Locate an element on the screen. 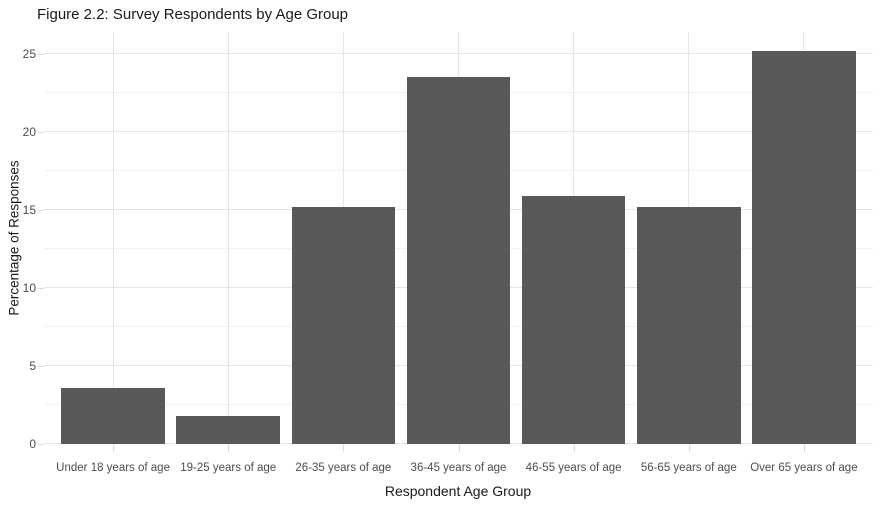 The width and height of the screenshot is (879, 508). y-tick-label: 10 is located at coordinates (29, 287).